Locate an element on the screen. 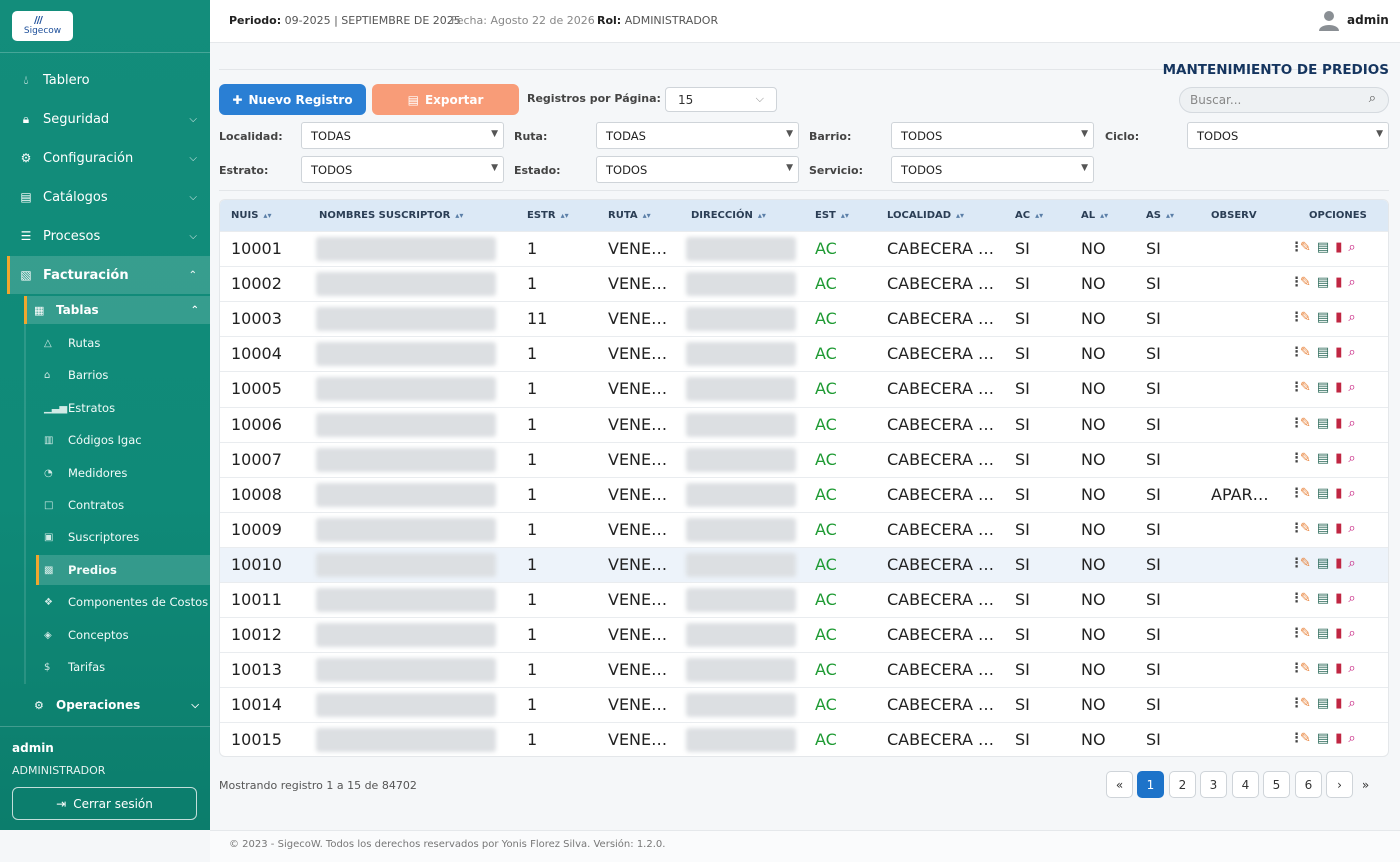 The width and height of the screenshot is (1400, 862). page-button: 2 is located at coordinates (1182, 784).